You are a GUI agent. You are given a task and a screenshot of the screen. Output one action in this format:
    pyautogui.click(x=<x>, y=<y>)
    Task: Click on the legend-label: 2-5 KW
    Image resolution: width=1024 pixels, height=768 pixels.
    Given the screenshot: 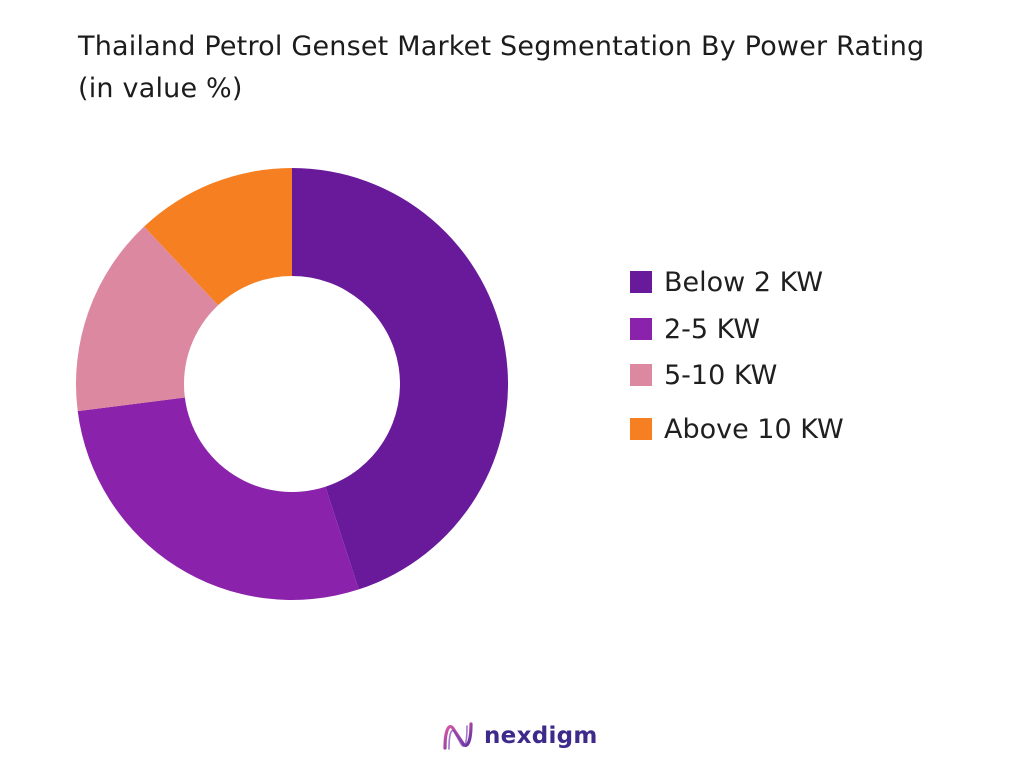 What is the action you would take?
    pyautogui.click(x=712, y=329)
    